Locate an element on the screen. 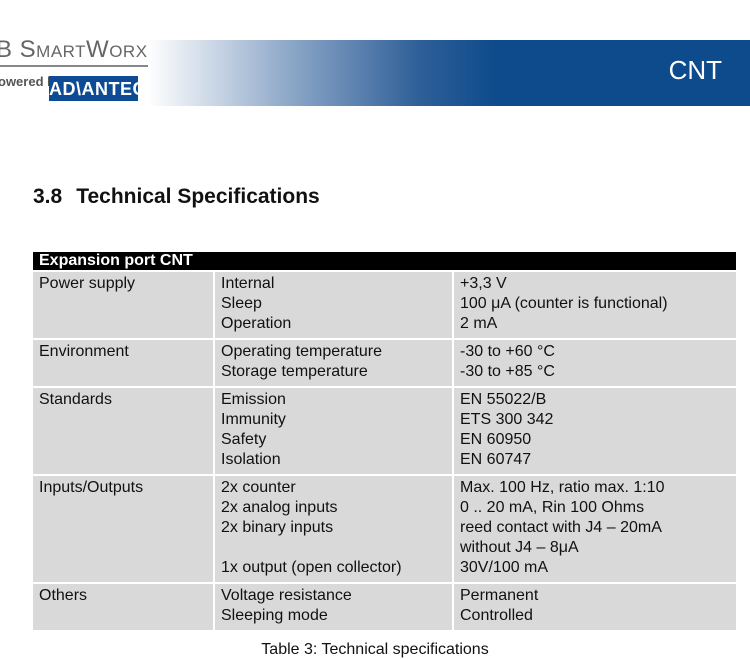 Image resolution: width=750 pixels, height=659 pixels. category-label: Standards is located at coordinates (75, 399).